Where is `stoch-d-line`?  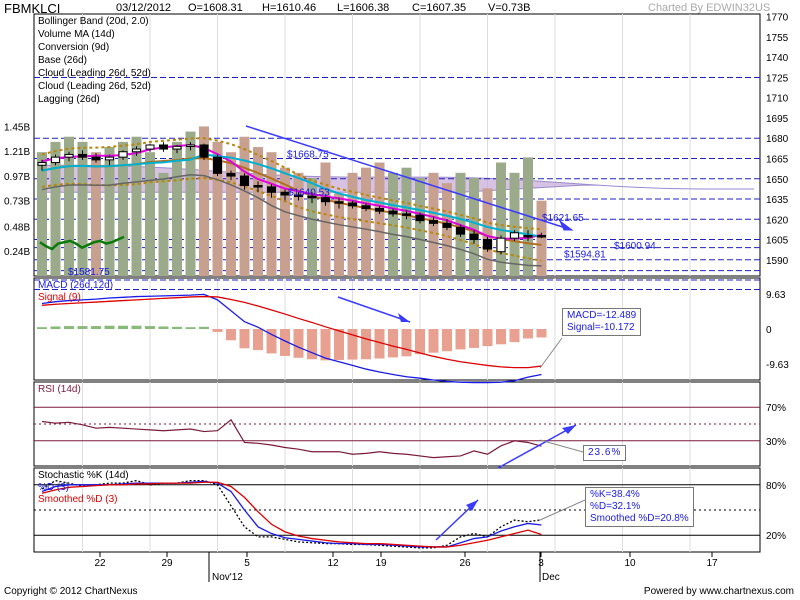
stoch-d-line is located at coordinates (291, 514).